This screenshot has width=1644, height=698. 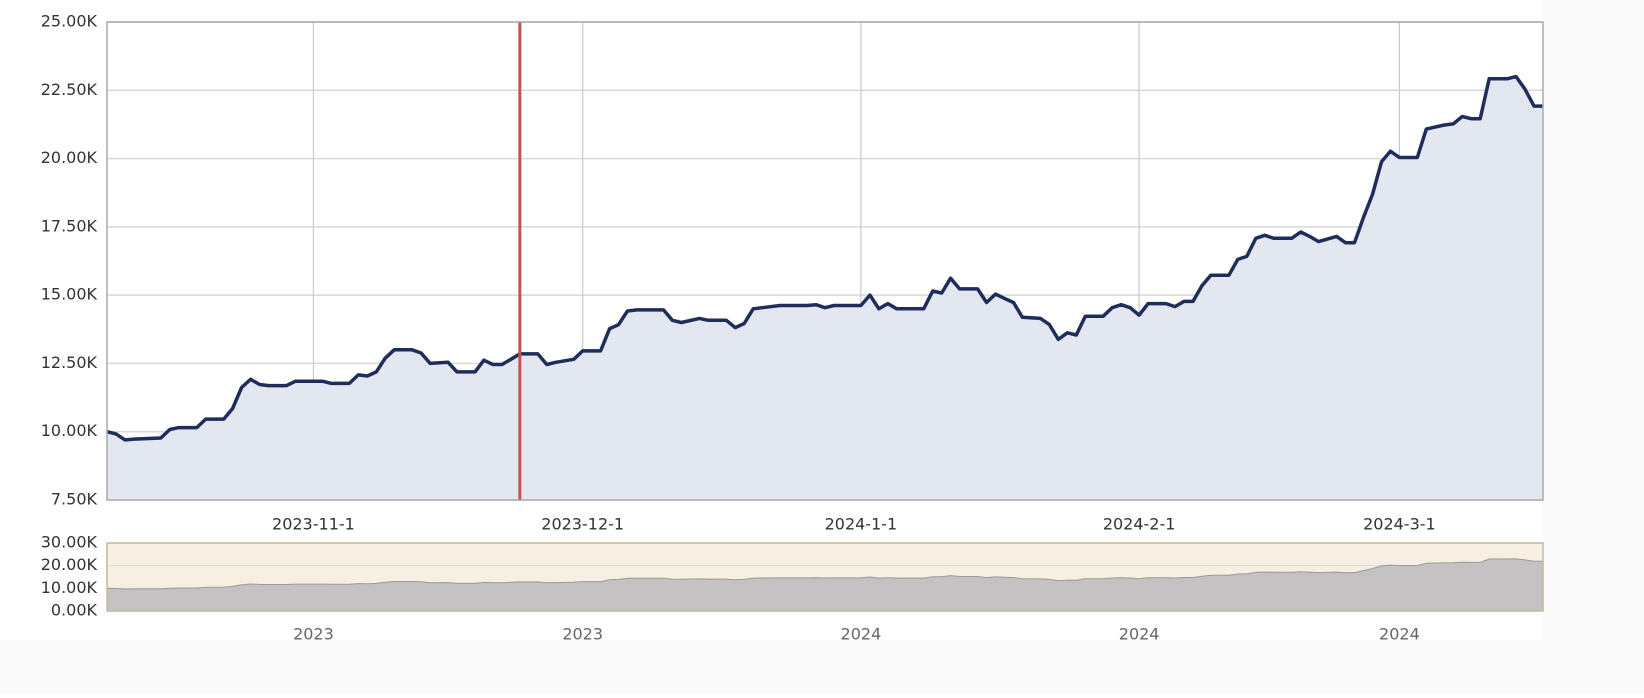 I want to click on navigator-border, so click(x=825, y=577).